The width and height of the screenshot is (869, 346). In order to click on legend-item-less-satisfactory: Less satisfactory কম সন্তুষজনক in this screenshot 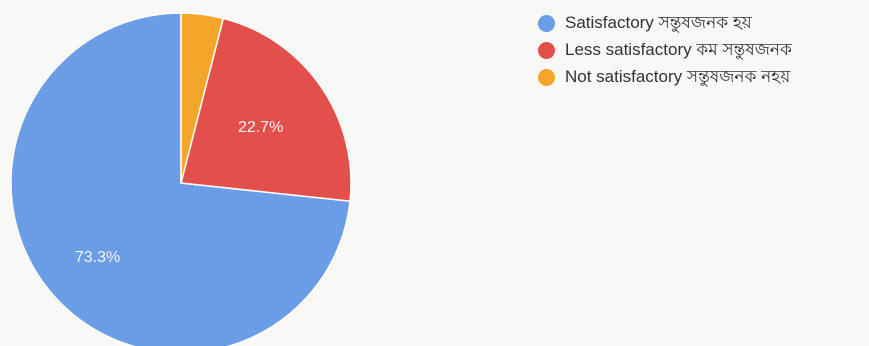, I will do `click(665, 50)`.